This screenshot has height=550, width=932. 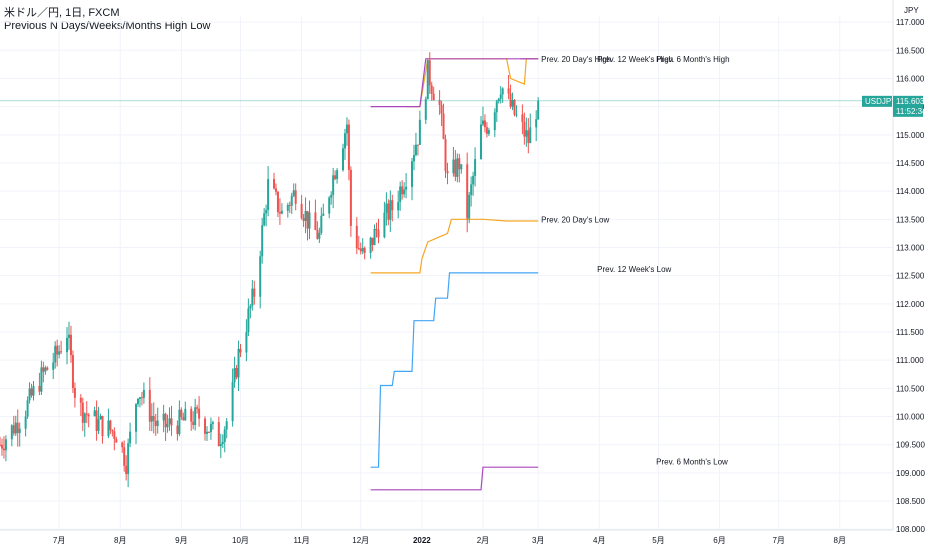 What do you see at coordinates (911, 10) in the screenshot?
I see `currency-label: JPY` at bounding box center [911, 10].